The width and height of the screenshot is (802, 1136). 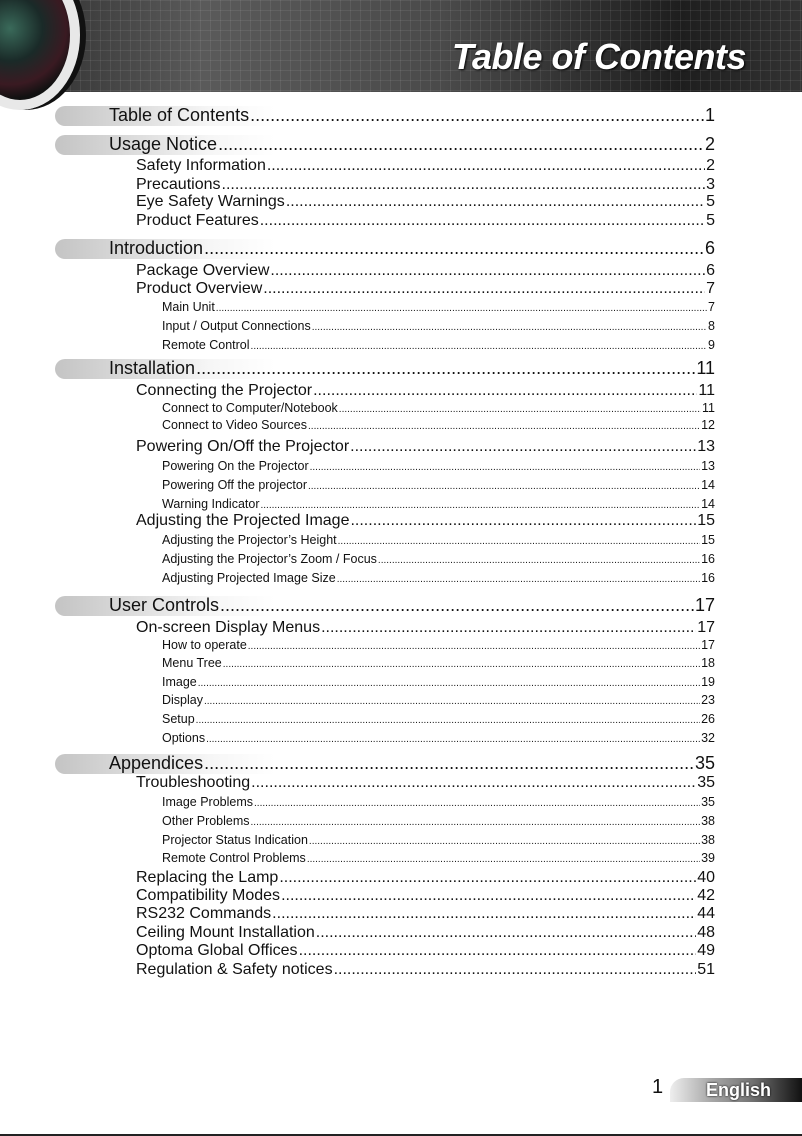 I want to click on toc-entry-label: RS232 Commands, so click(x=204, y=913).